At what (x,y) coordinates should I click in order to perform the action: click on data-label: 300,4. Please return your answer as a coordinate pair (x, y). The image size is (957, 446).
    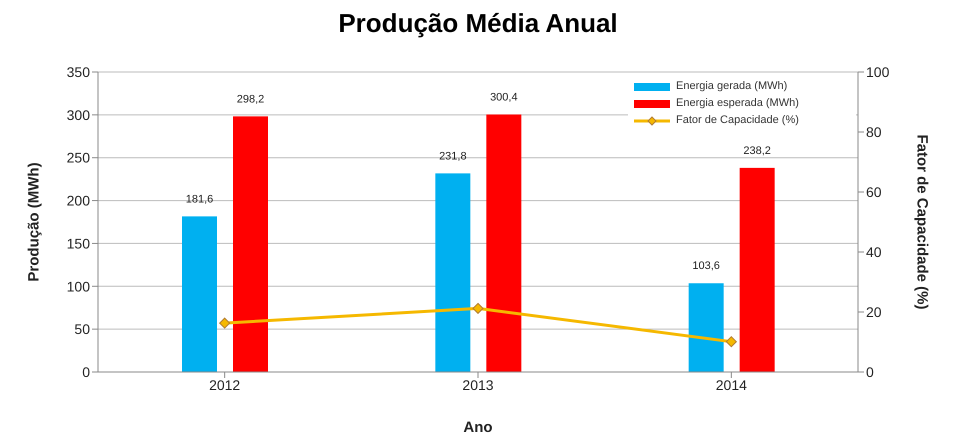
    Looking at the image, I should click on (504, 98).